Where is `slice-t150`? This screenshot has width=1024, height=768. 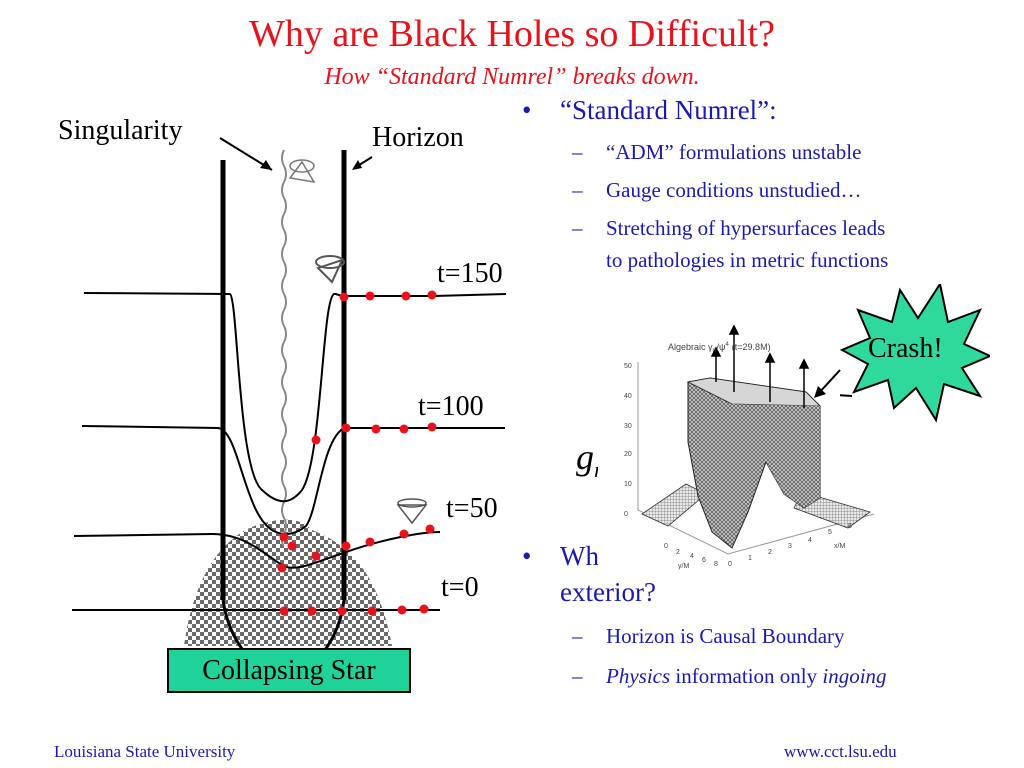 slice-t150 is located at coordinates (295, 397).